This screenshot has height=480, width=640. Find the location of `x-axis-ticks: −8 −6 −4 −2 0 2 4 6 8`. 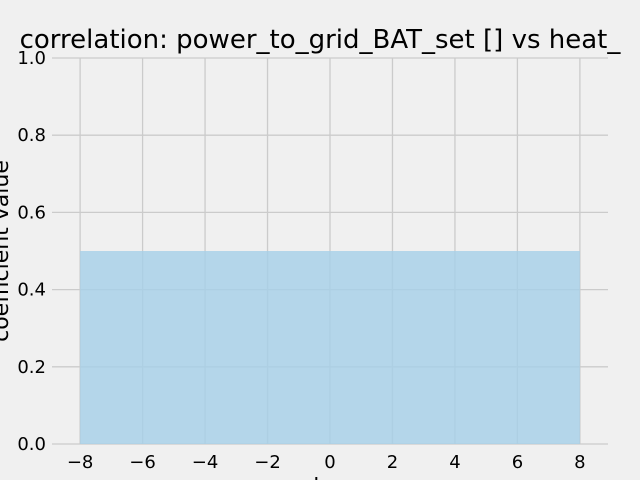

x-axis-ticks: −8 −6 −4 −2 0 2 4 6 8 is located at coordinates (326, 462).